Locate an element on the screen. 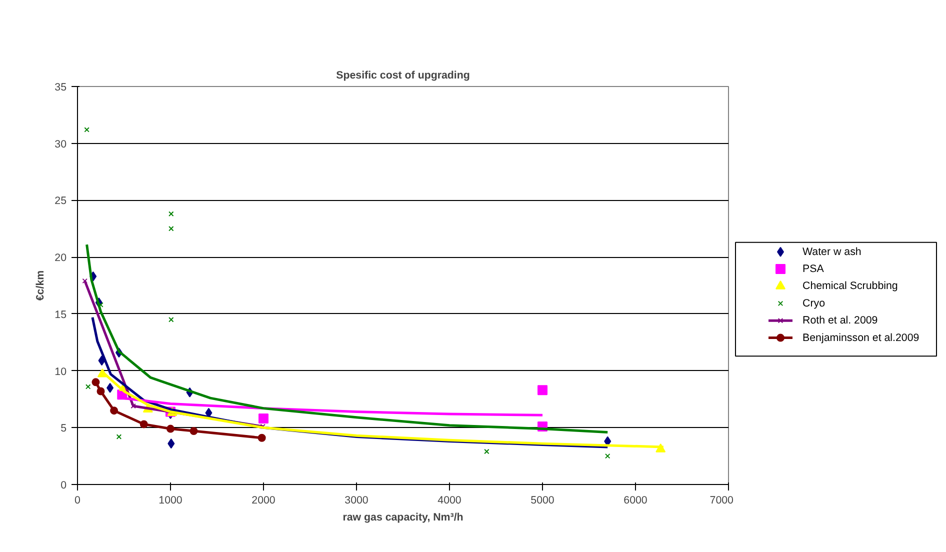 The image size is (946, 552). x-tick-label: 6000 is located at coordinates (636, 500).